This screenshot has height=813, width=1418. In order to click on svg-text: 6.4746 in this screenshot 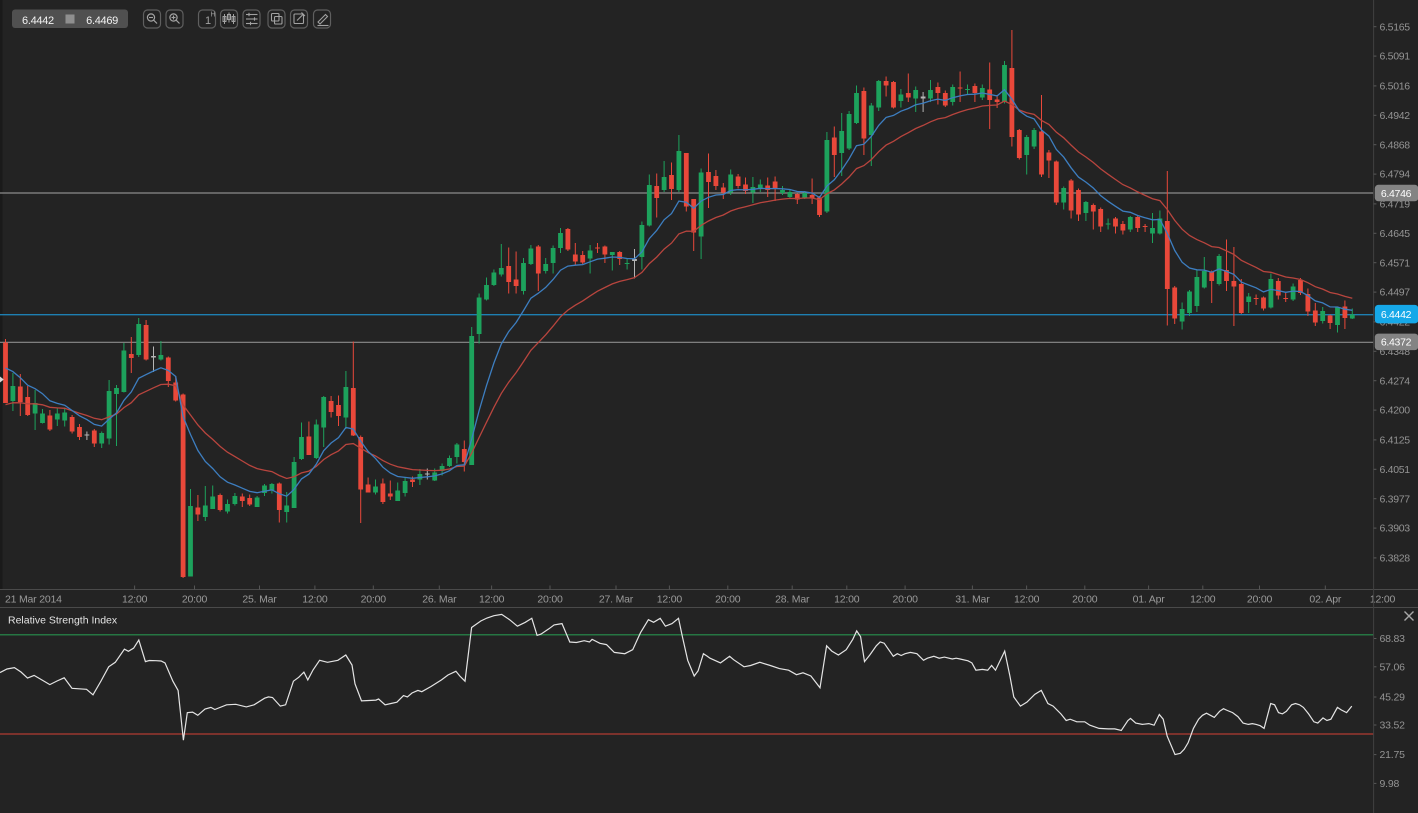, I will do `click(1396, 194)`.